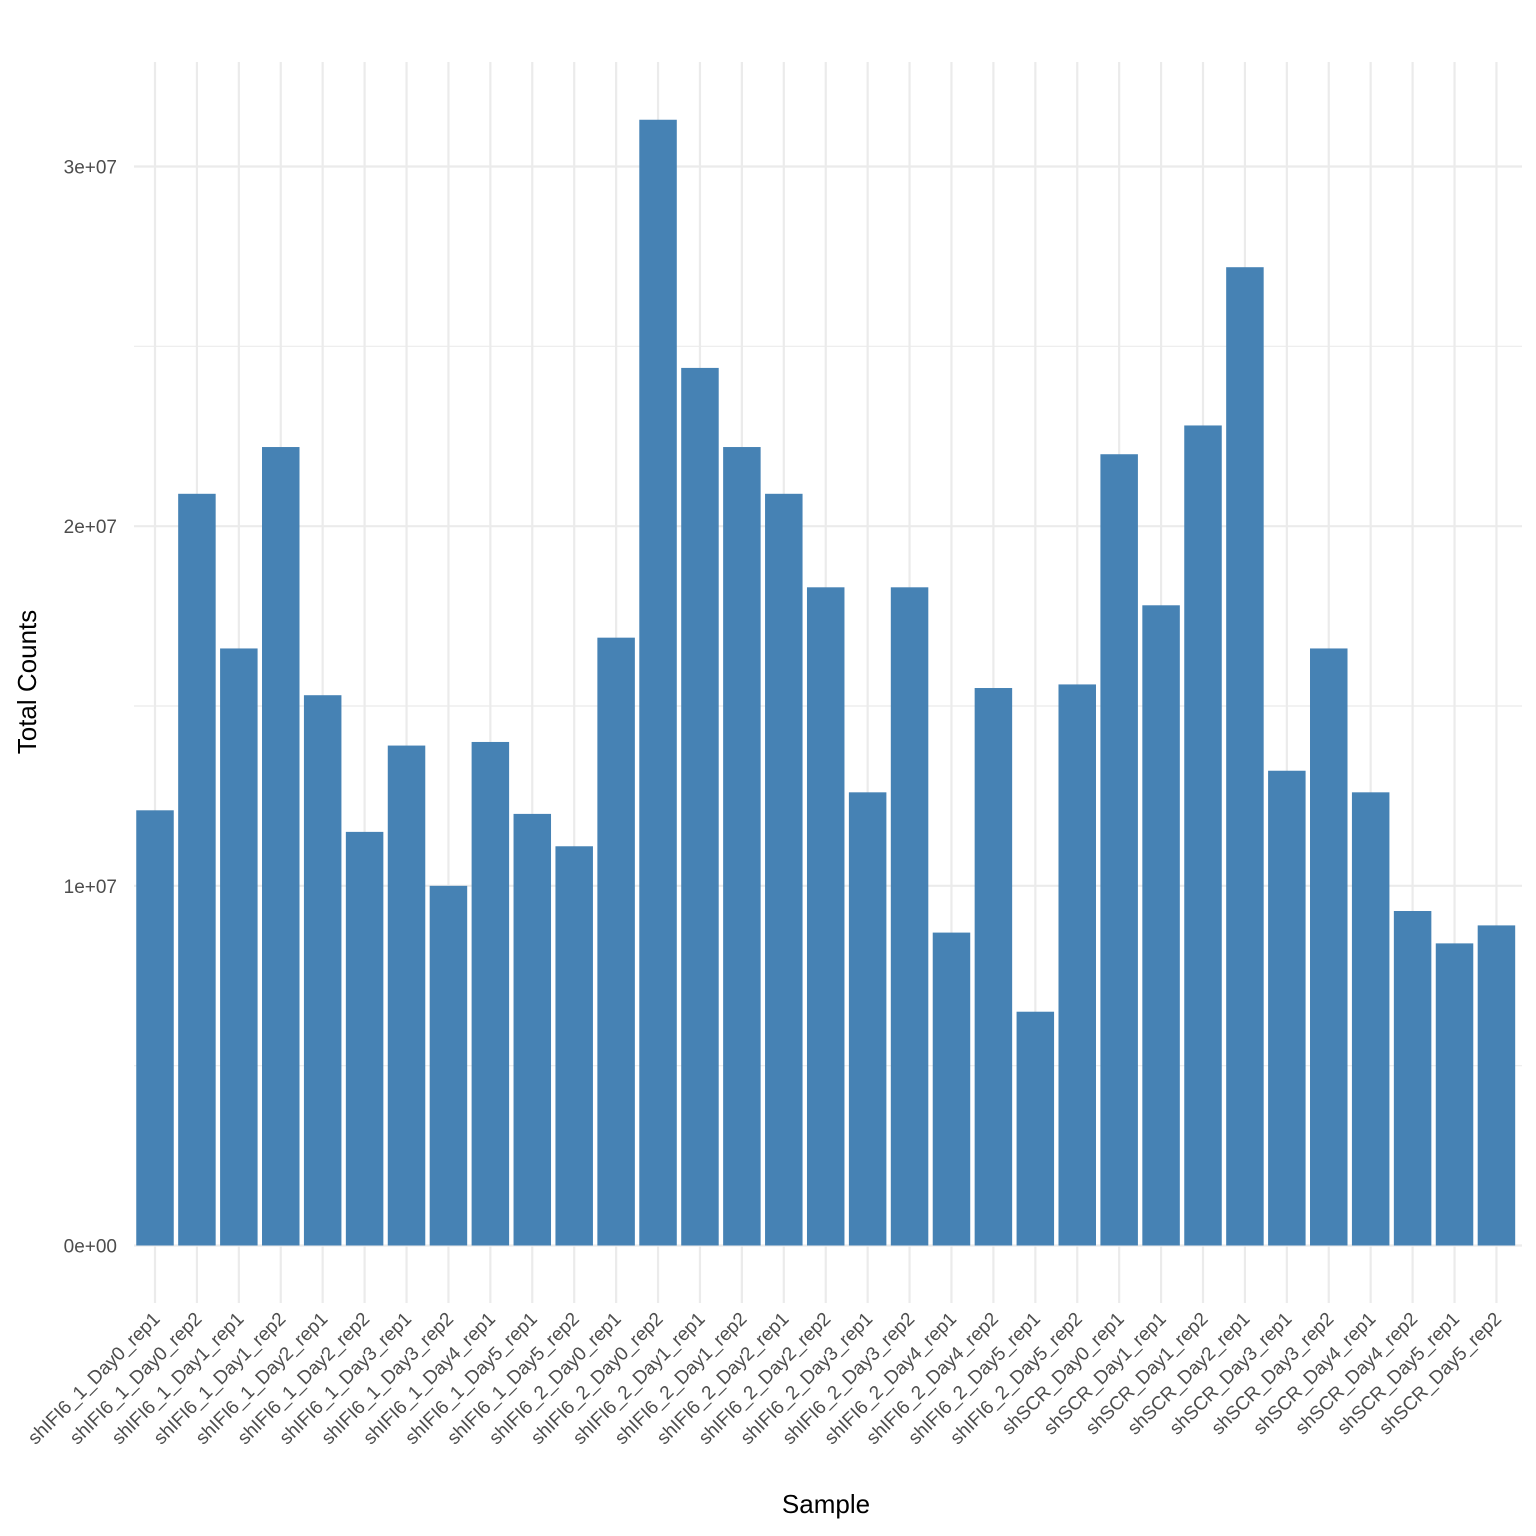 The image size is (1536, 1536). Describe the element at coordinates (532, 1029) in the screenshot. I see `bar-shIFI6_1_Day5_rep1` at that location.